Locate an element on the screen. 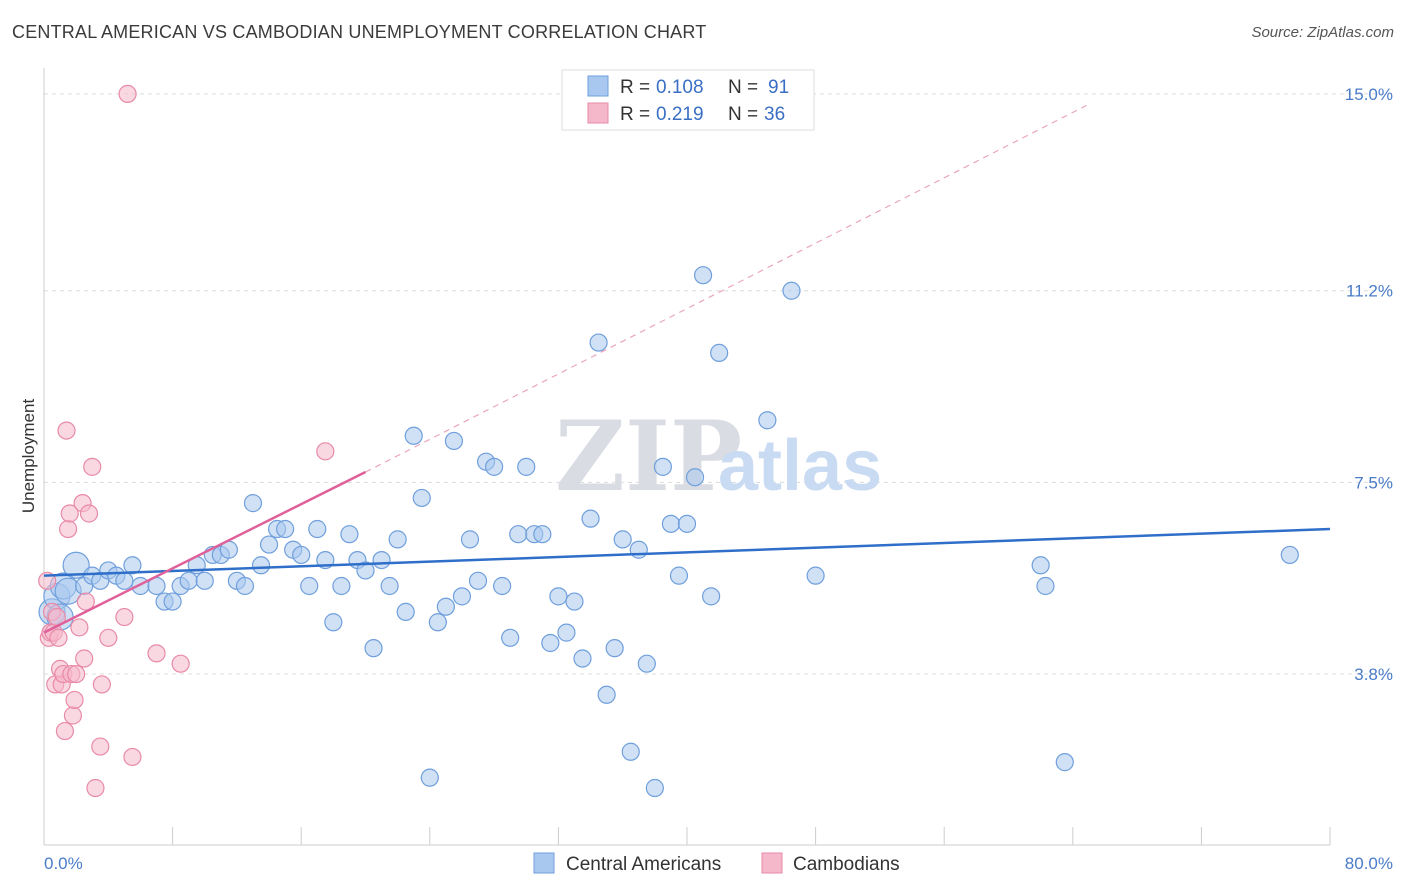  trend-cambodians is located at coordinates (205, 552).